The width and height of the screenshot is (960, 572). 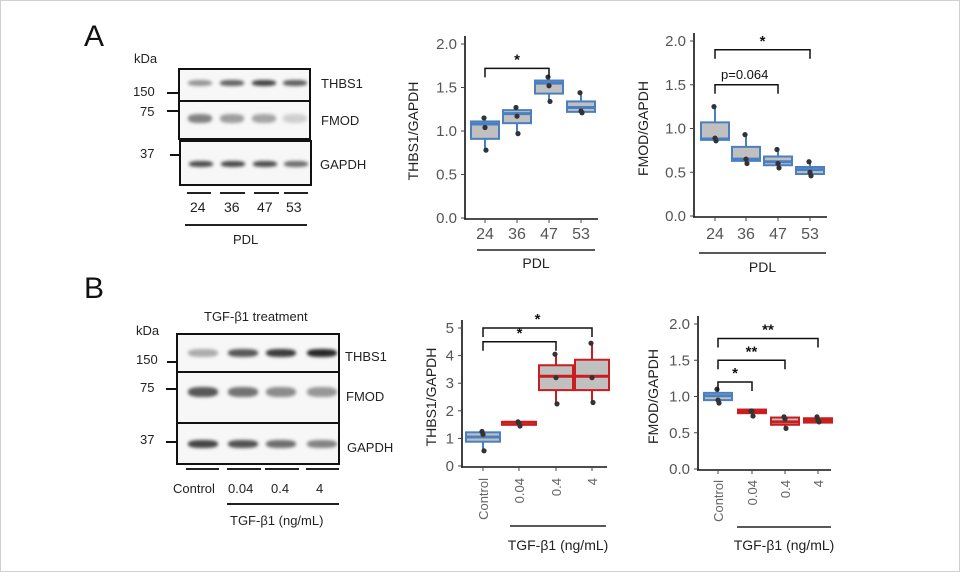 I want to click on panel-letter-b: B, so click(x=94, y=288).